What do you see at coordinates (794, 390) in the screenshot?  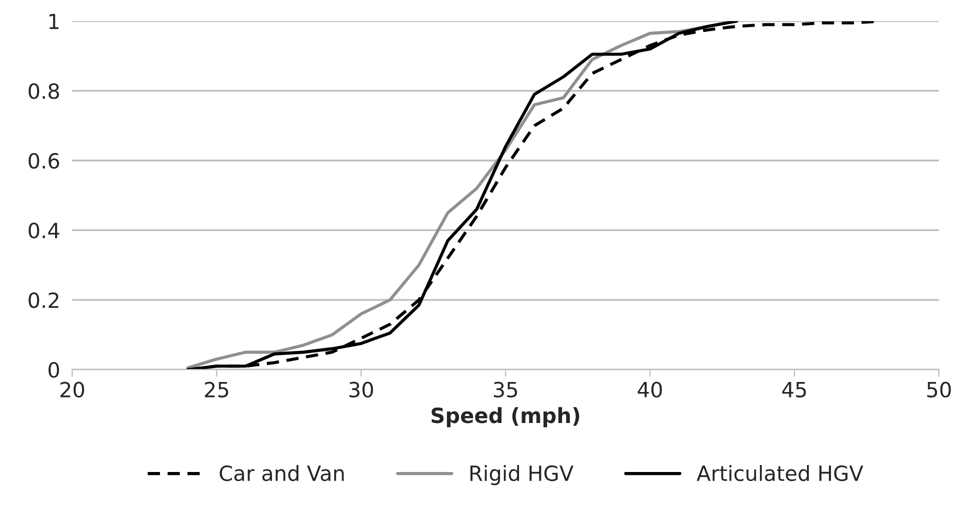 I see `x-tick-label: 45` at bounding box center [794, 390].